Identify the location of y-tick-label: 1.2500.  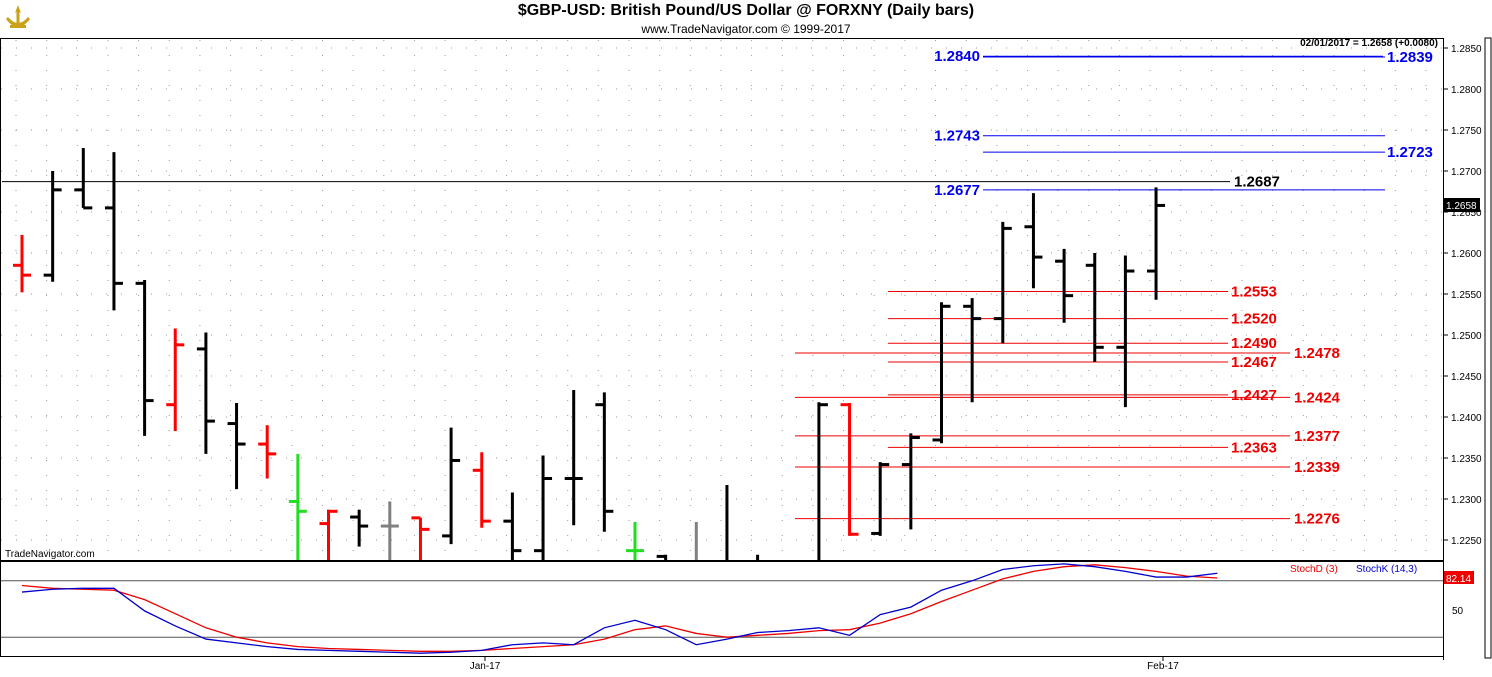
(1466, 336).